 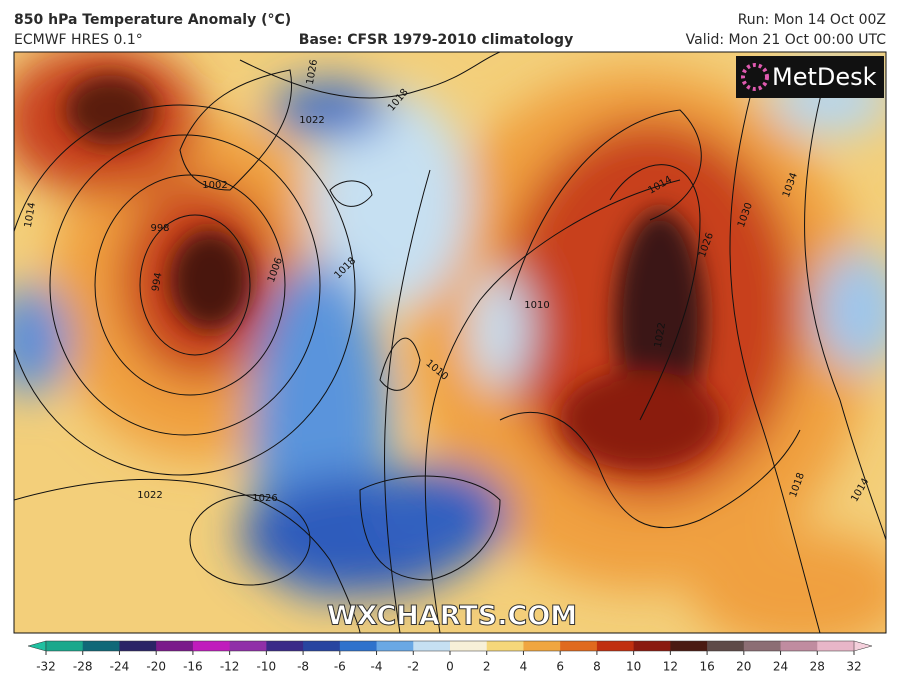 What do you see at coordinates (524, 667) in the screenshot?
I see `colorbar-tick-label: 4` at bounding box center [524, 667].